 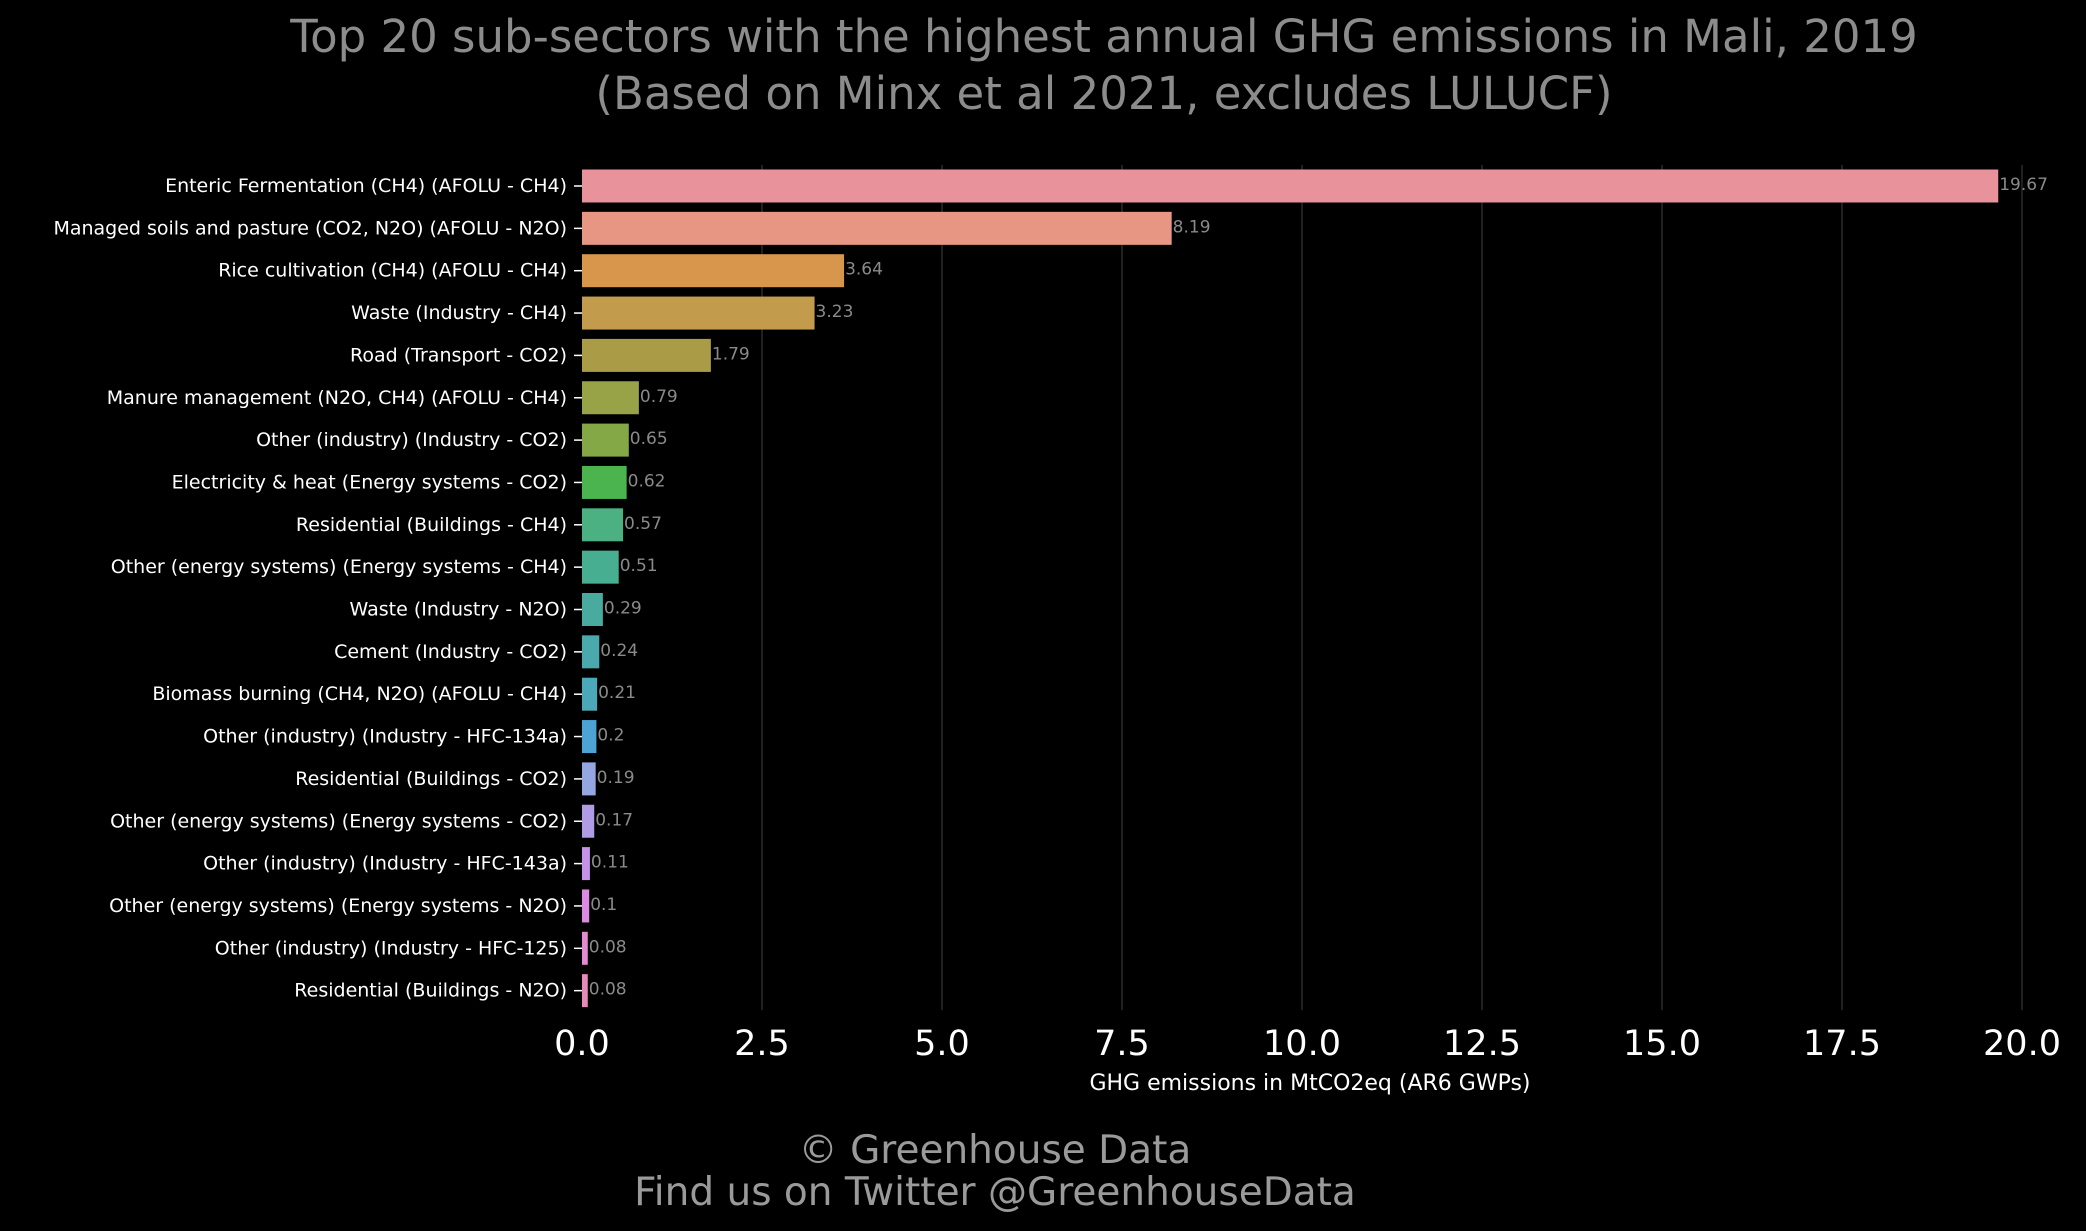 I want to click on x-axis-ticks: 0.0 2.5 5.0 7.5 10.0 12.5 15.0 17.5 20.0, so click(x=1307, y=1044).